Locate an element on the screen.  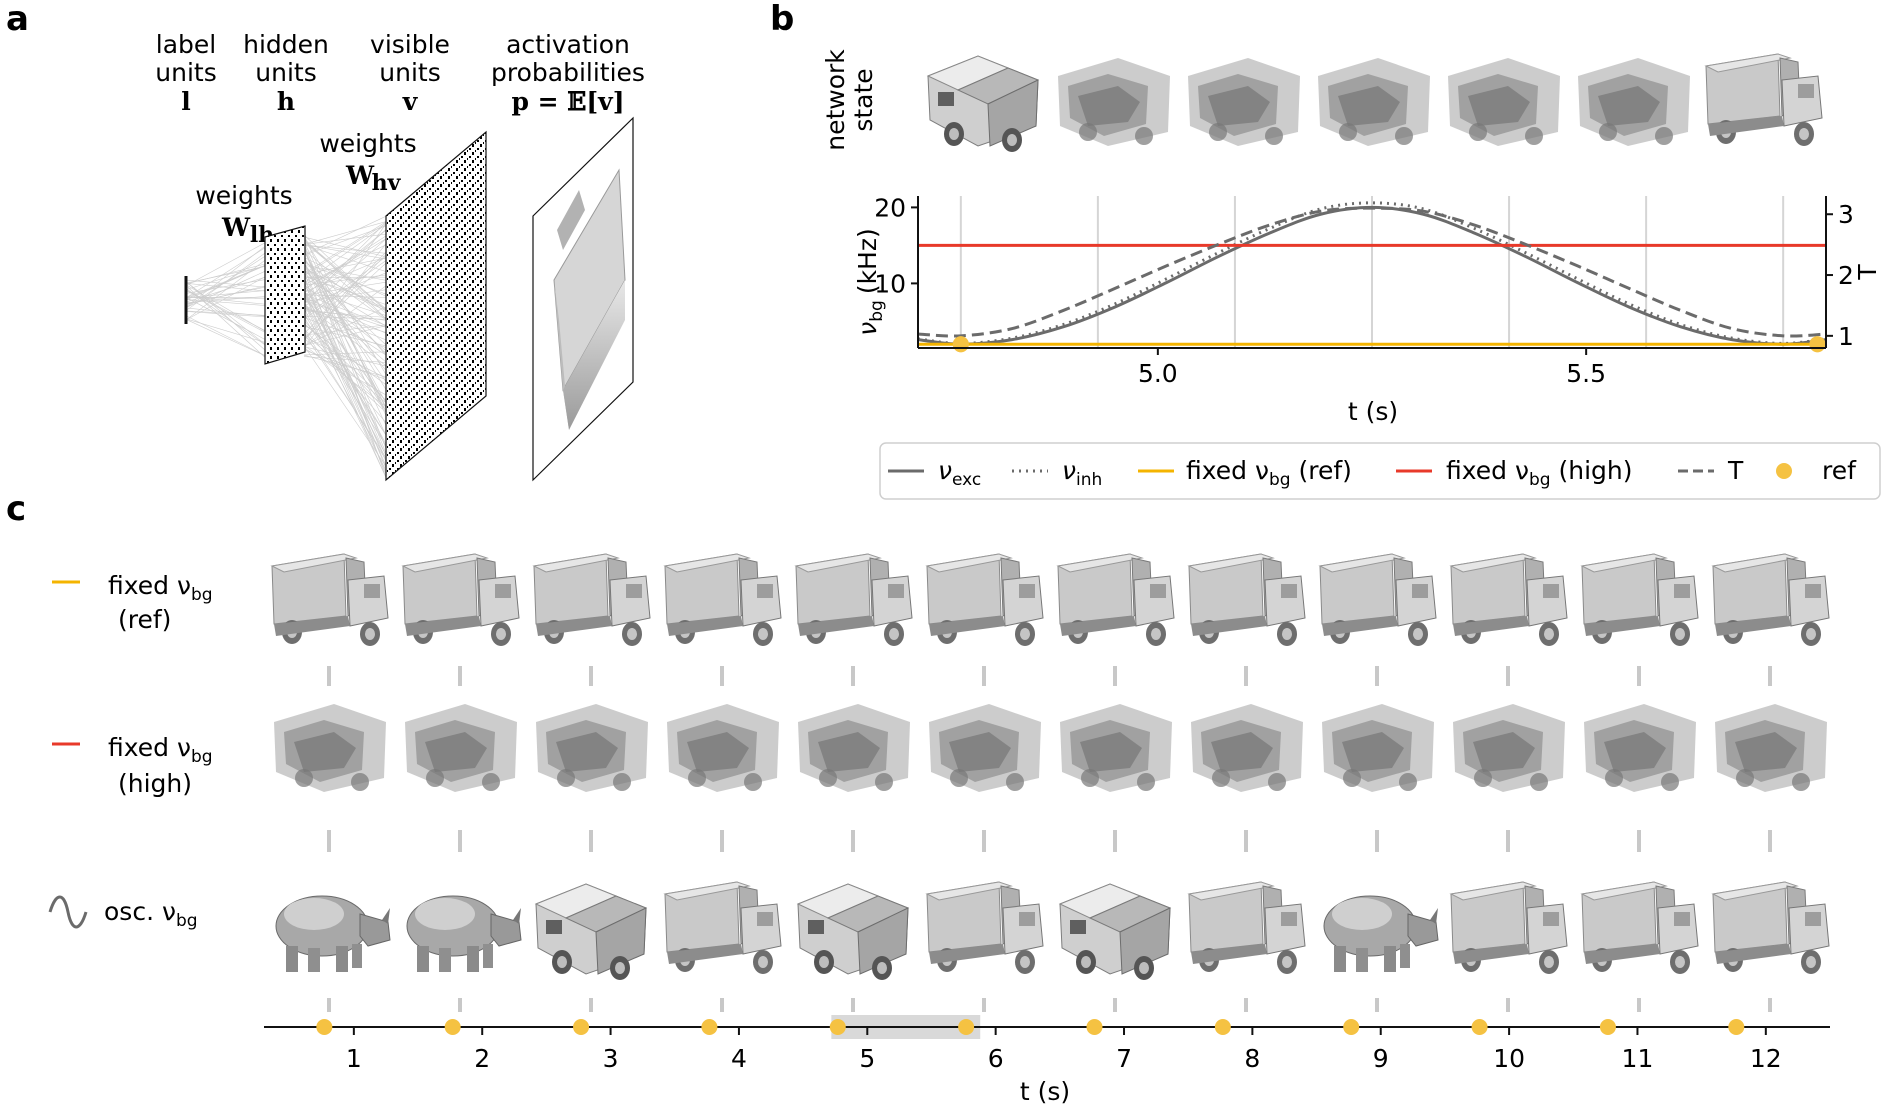
visible-units-header: visible units v is located at coordinates (410, 73).